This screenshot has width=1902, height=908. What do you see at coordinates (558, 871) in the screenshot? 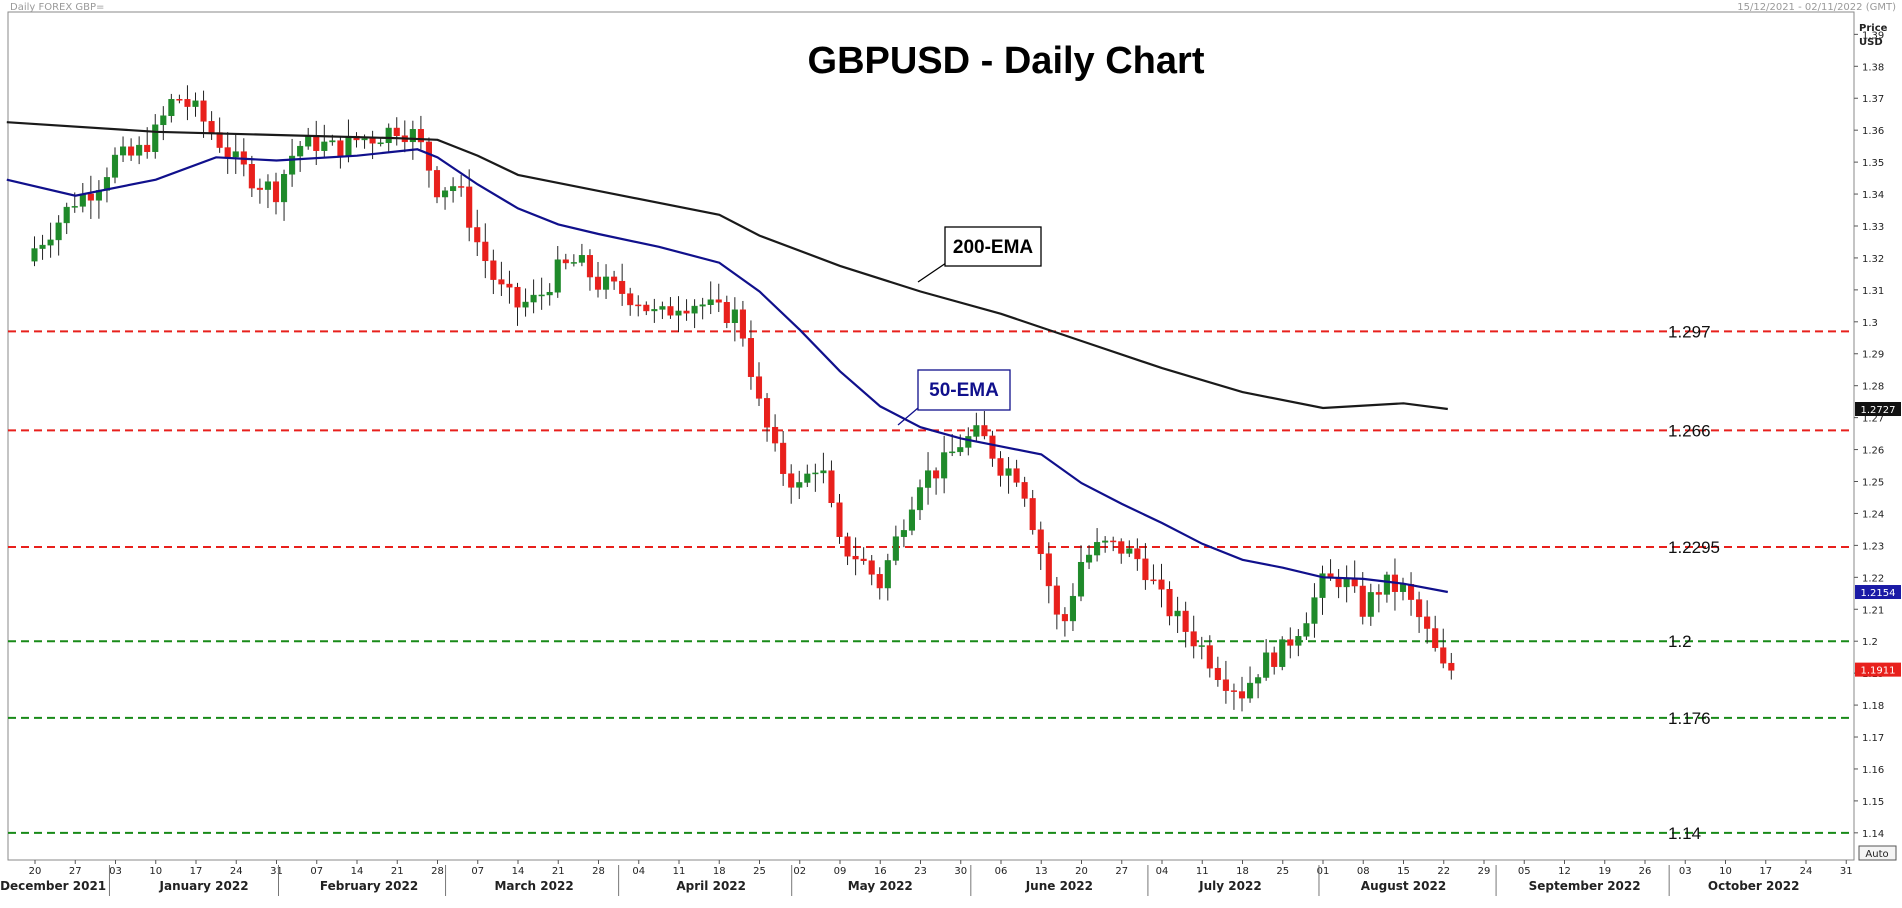
I see `x-tick-label: 21` at bounding box center [558, 871].